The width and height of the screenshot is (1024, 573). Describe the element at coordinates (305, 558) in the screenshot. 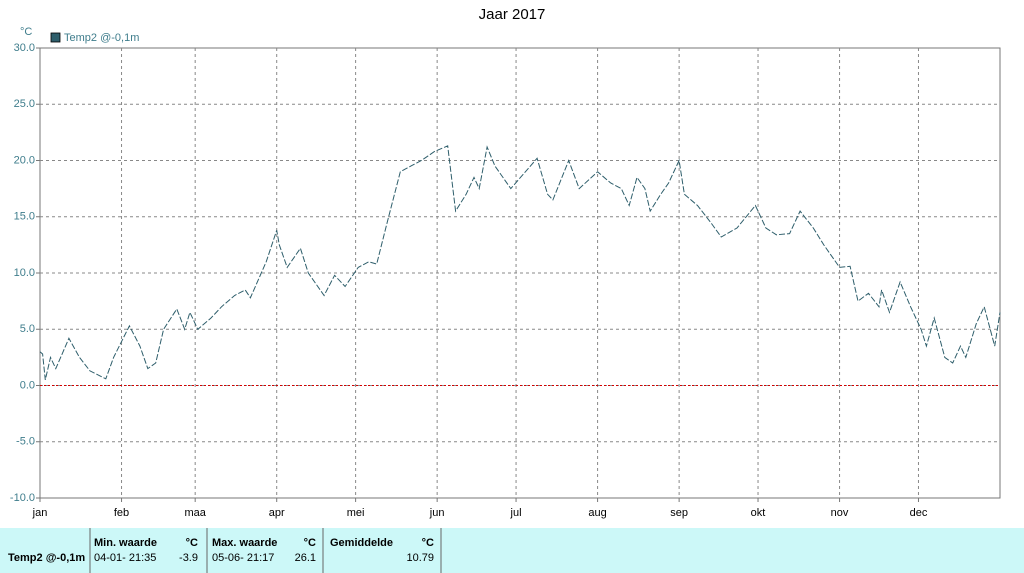

I see `stats-value: 26.1` at that location.